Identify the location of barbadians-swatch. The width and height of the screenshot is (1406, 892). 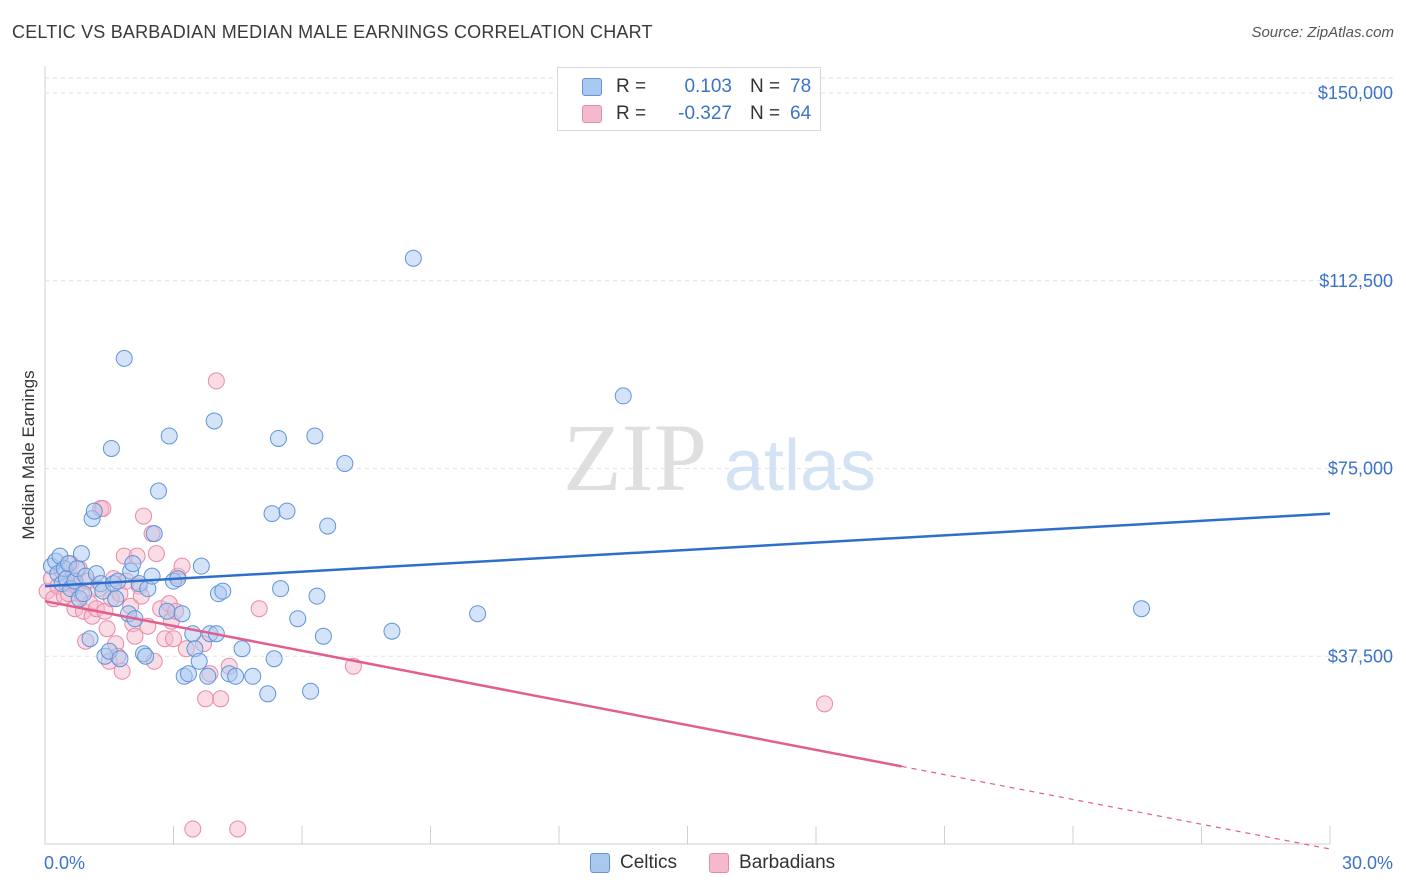
(592, 114).